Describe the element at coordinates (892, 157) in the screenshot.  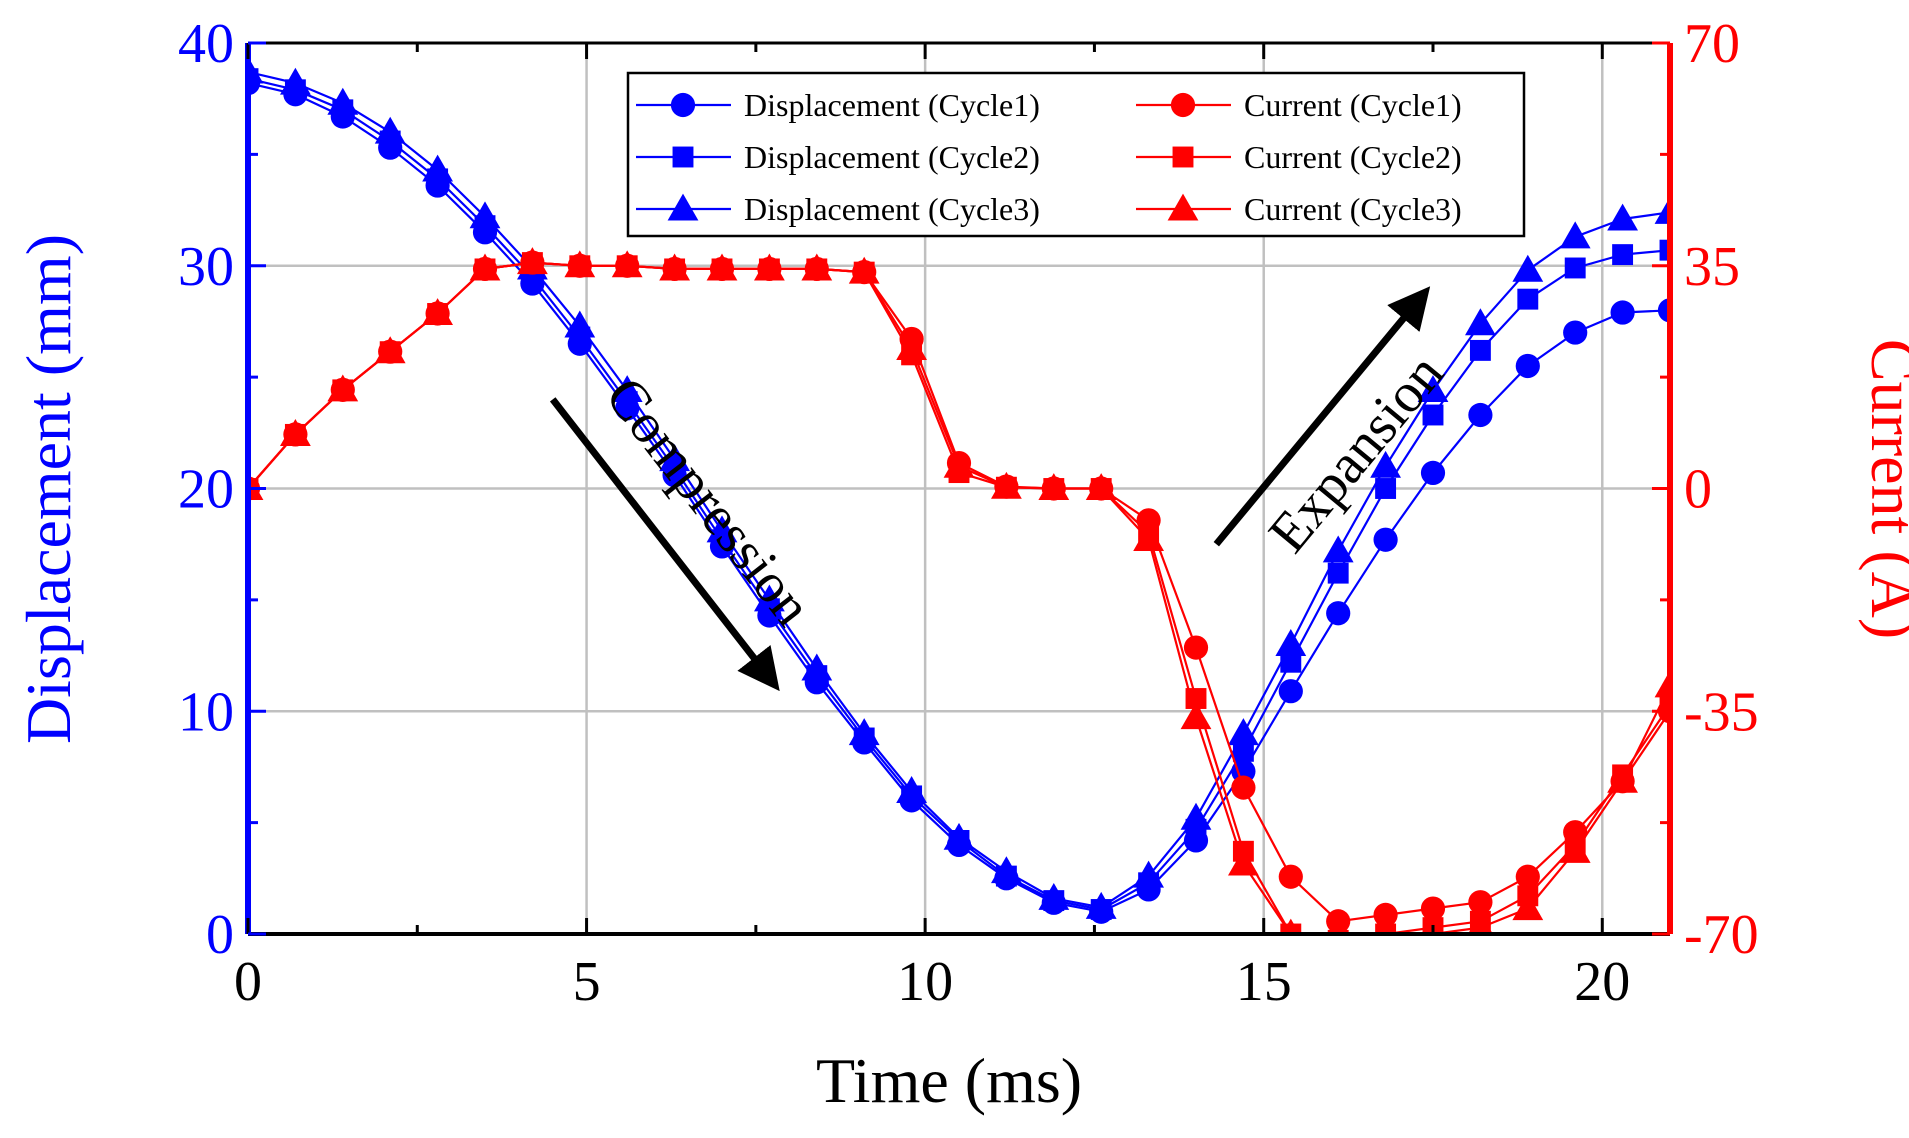
I see `legend-label-1: Displacement (Cycle2)` at that location.